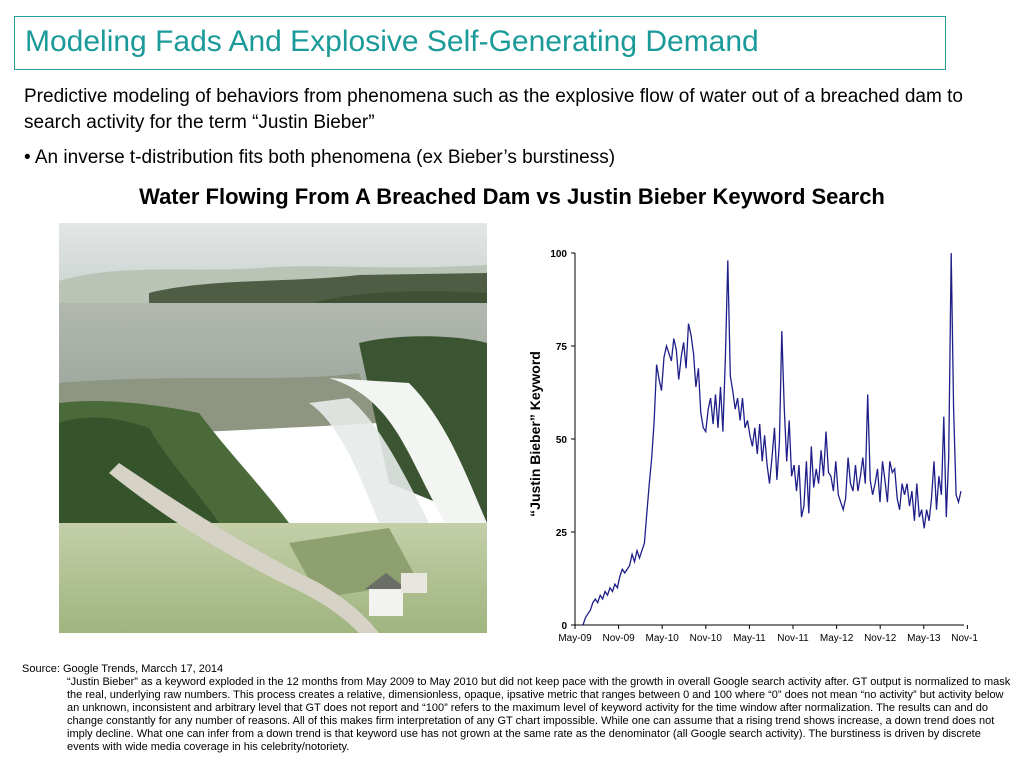 This screenshot has height=768, width=1024. Describe the element at coordinates (414, 583) in the screenshot. I see `barn` at that location.